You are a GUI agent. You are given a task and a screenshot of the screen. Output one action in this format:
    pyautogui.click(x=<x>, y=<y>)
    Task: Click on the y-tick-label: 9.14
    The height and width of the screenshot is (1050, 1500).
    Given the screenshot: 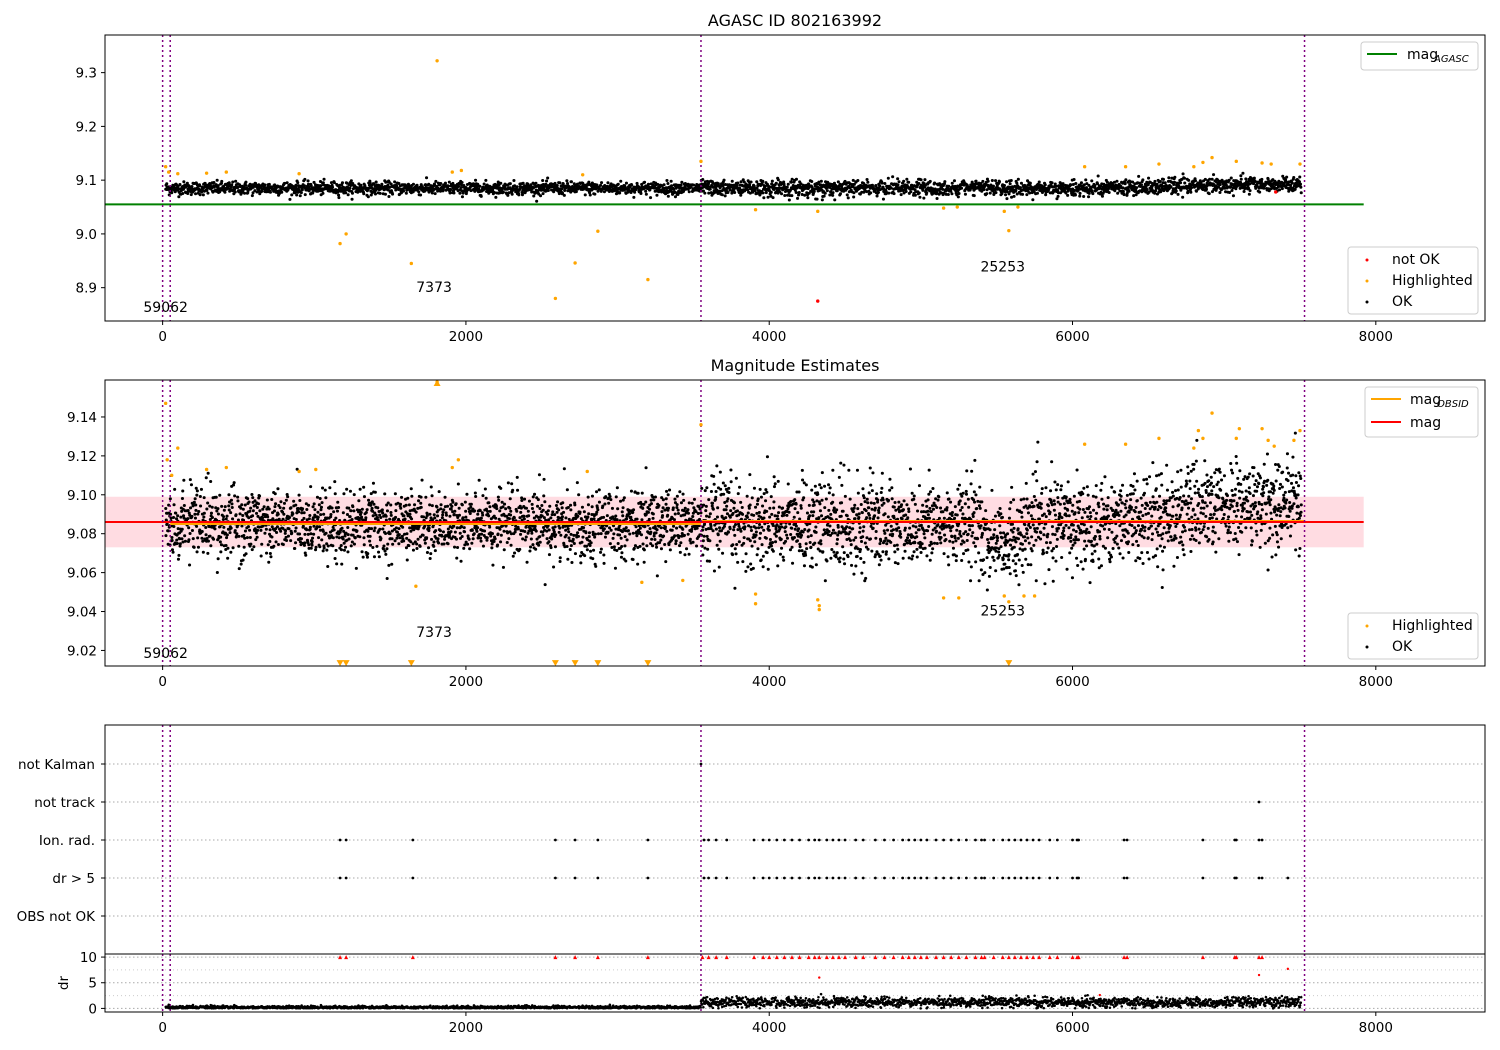 What is the action you would take?
    pyautogui.click(x=82, y=418)
    